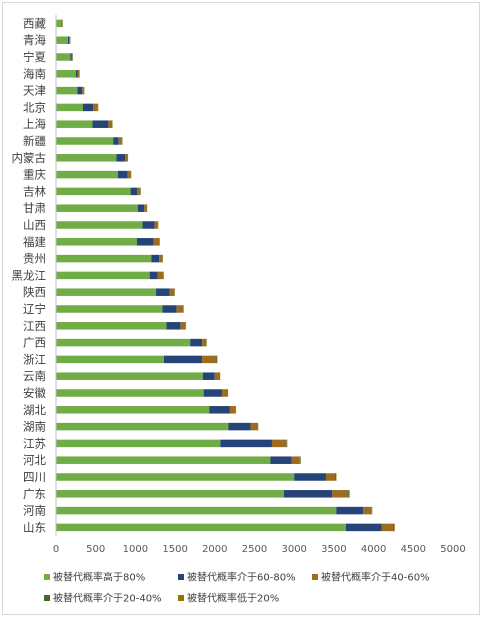  Describe the element at coordinates (34, 23) in the screenshot. I see `category-label: 西藏` at that location.